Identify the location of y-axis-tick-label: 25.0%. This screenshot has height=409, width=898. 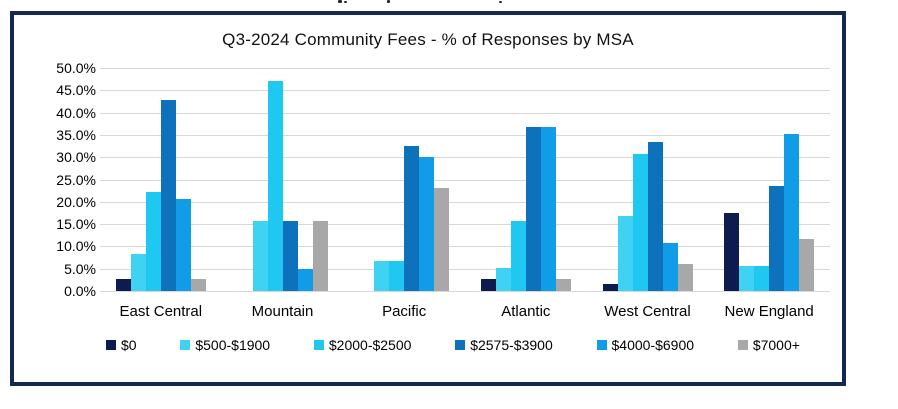
(76, 179).